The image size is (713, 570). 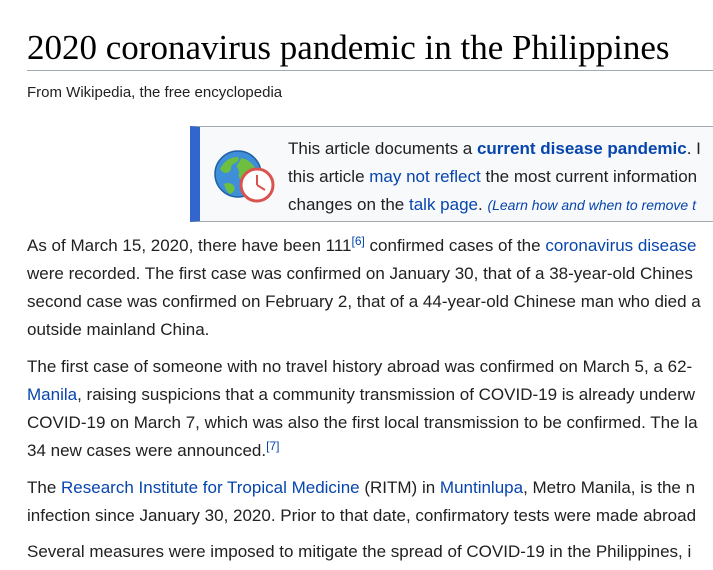 I want to click on may-not-reflect-link: may not reflect, so click(x=425, y=176).